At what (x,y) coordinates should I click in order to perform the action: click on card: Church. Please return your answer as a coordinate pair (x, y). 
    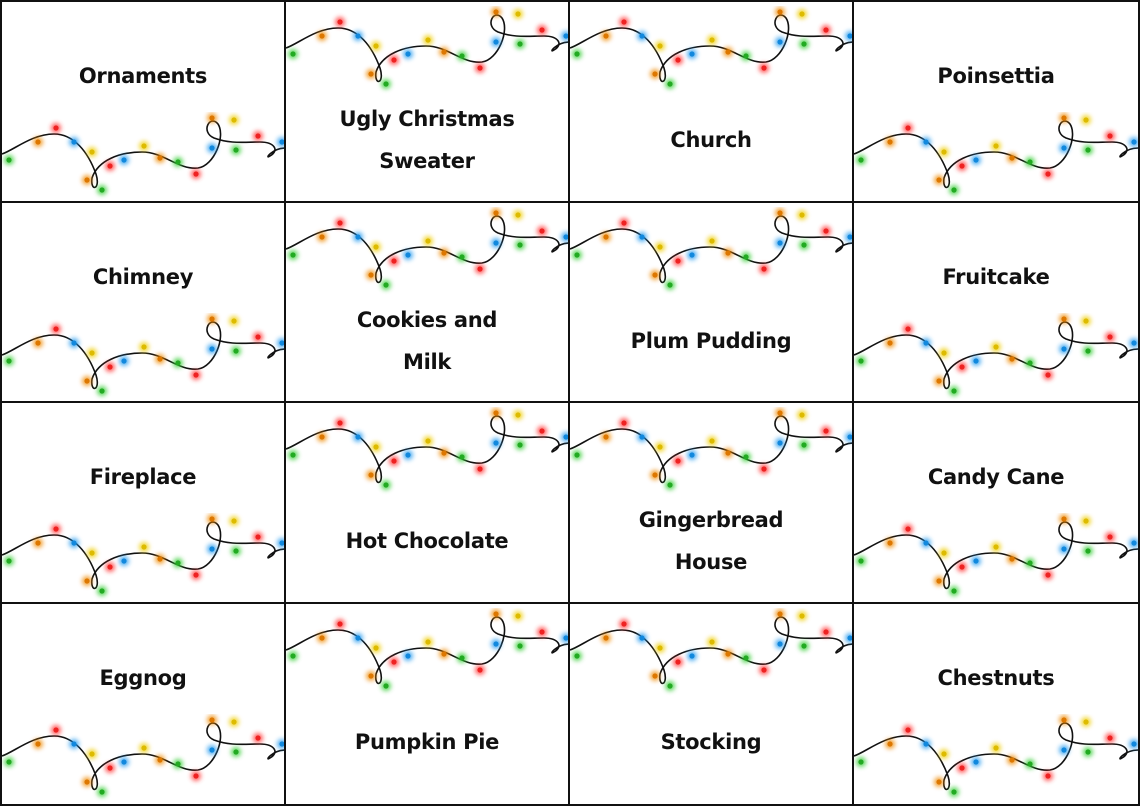
    Looking at the image, I should click on (712, 102).